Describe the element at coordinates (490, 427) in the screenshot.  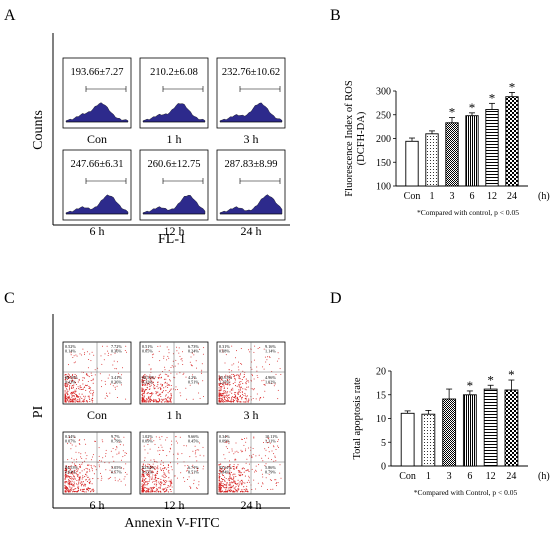
I see `bar-group-12: *12` at that location.